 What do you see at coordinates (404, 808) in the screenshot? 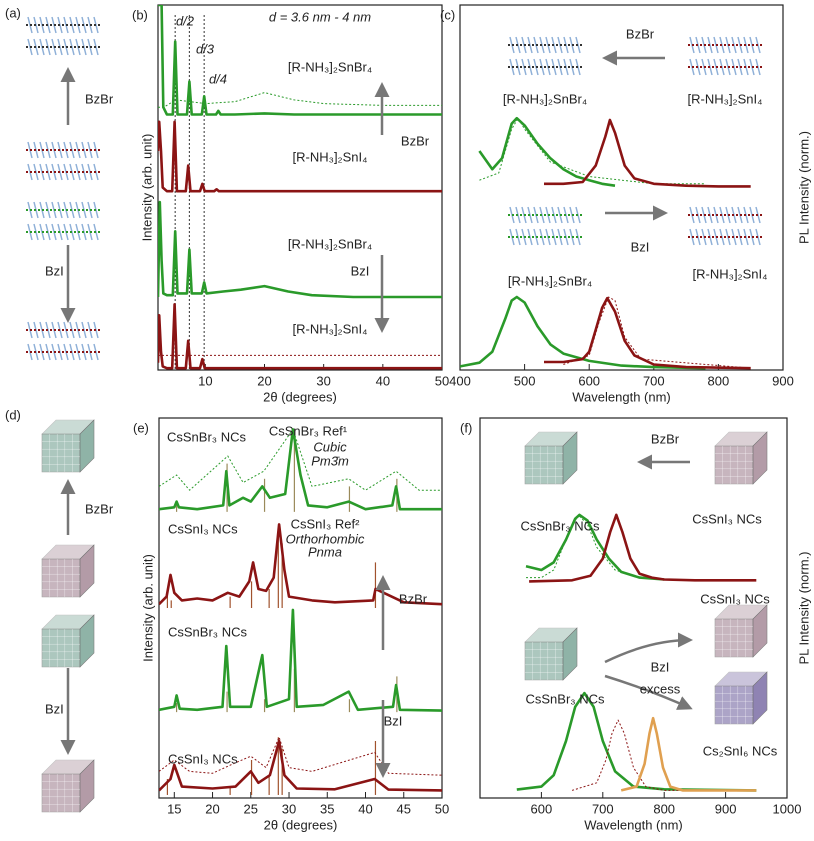
I see `x-tick-label: 45` at bounding box center [404, 808].